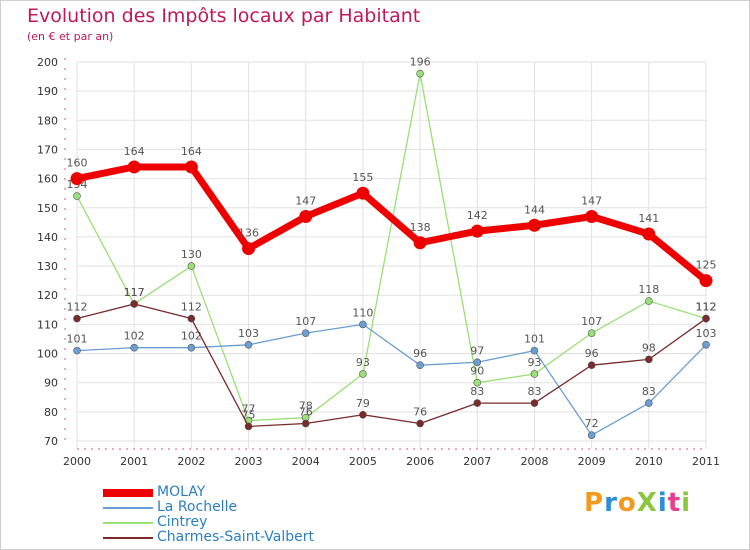  I want to click on chart-subtitle: (en € et par an), so click(70, 36).